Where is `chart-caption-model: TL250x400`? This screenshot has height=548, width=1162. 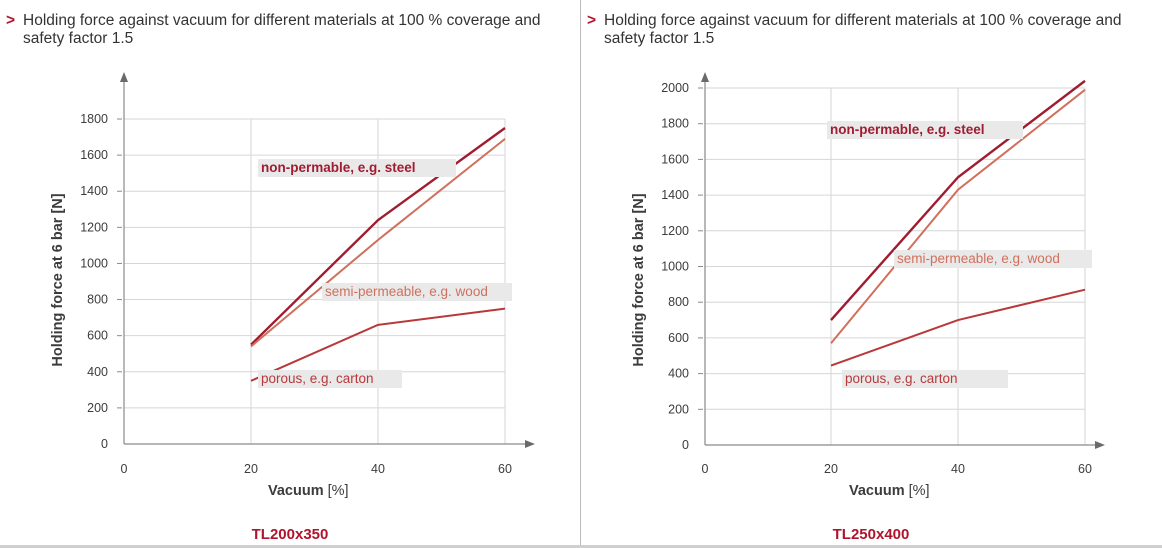 chart-caption-model: TL250x400 is located at coordinates (871, 534).